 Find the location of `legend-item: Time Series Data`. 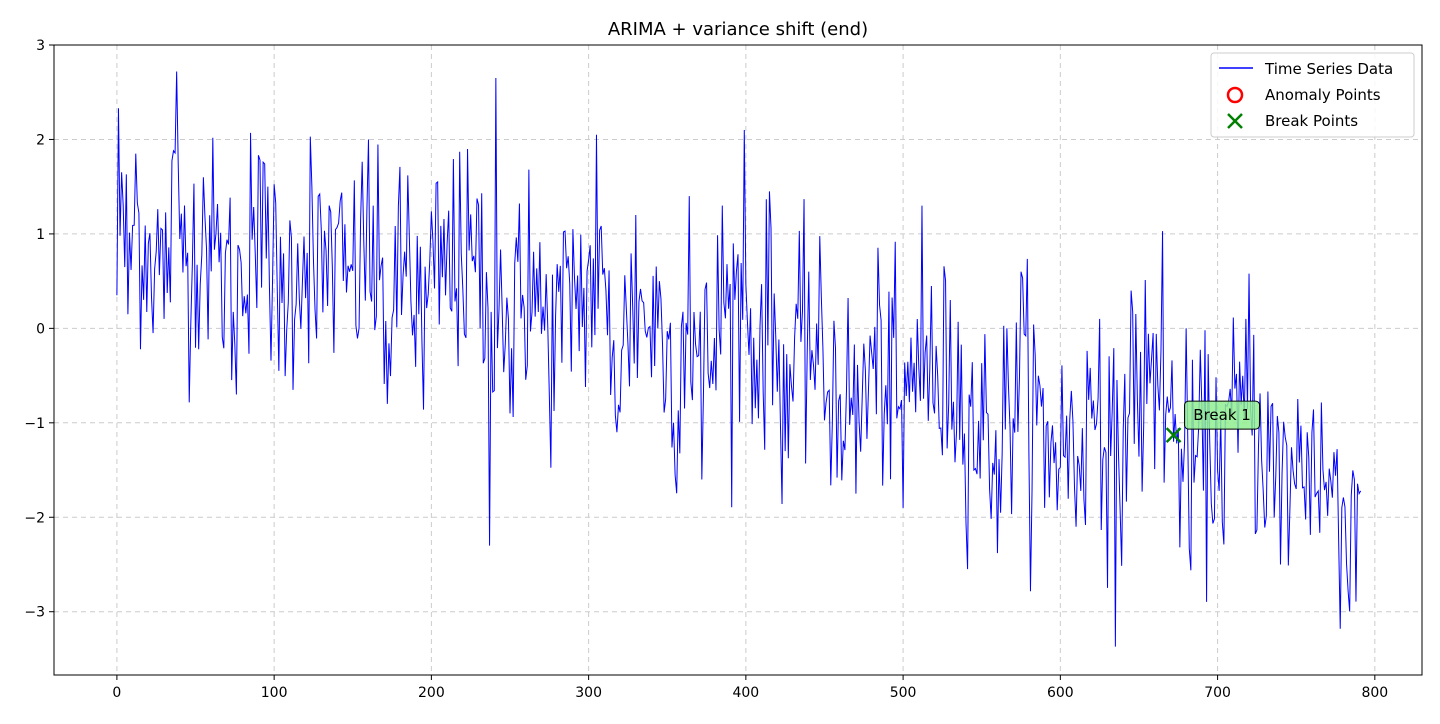

legend-item: Time Series Data is located at coordinates (1306, 69).